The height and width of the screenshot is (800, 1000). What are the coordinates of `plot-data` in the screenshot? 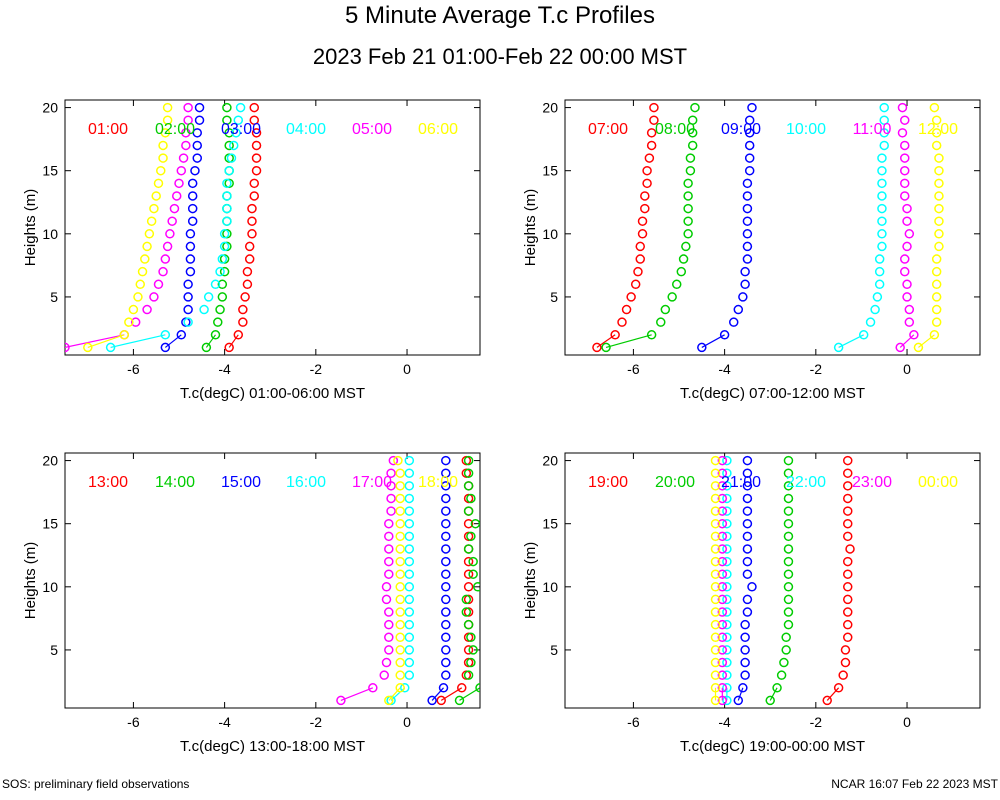 It's located at (782, 580).